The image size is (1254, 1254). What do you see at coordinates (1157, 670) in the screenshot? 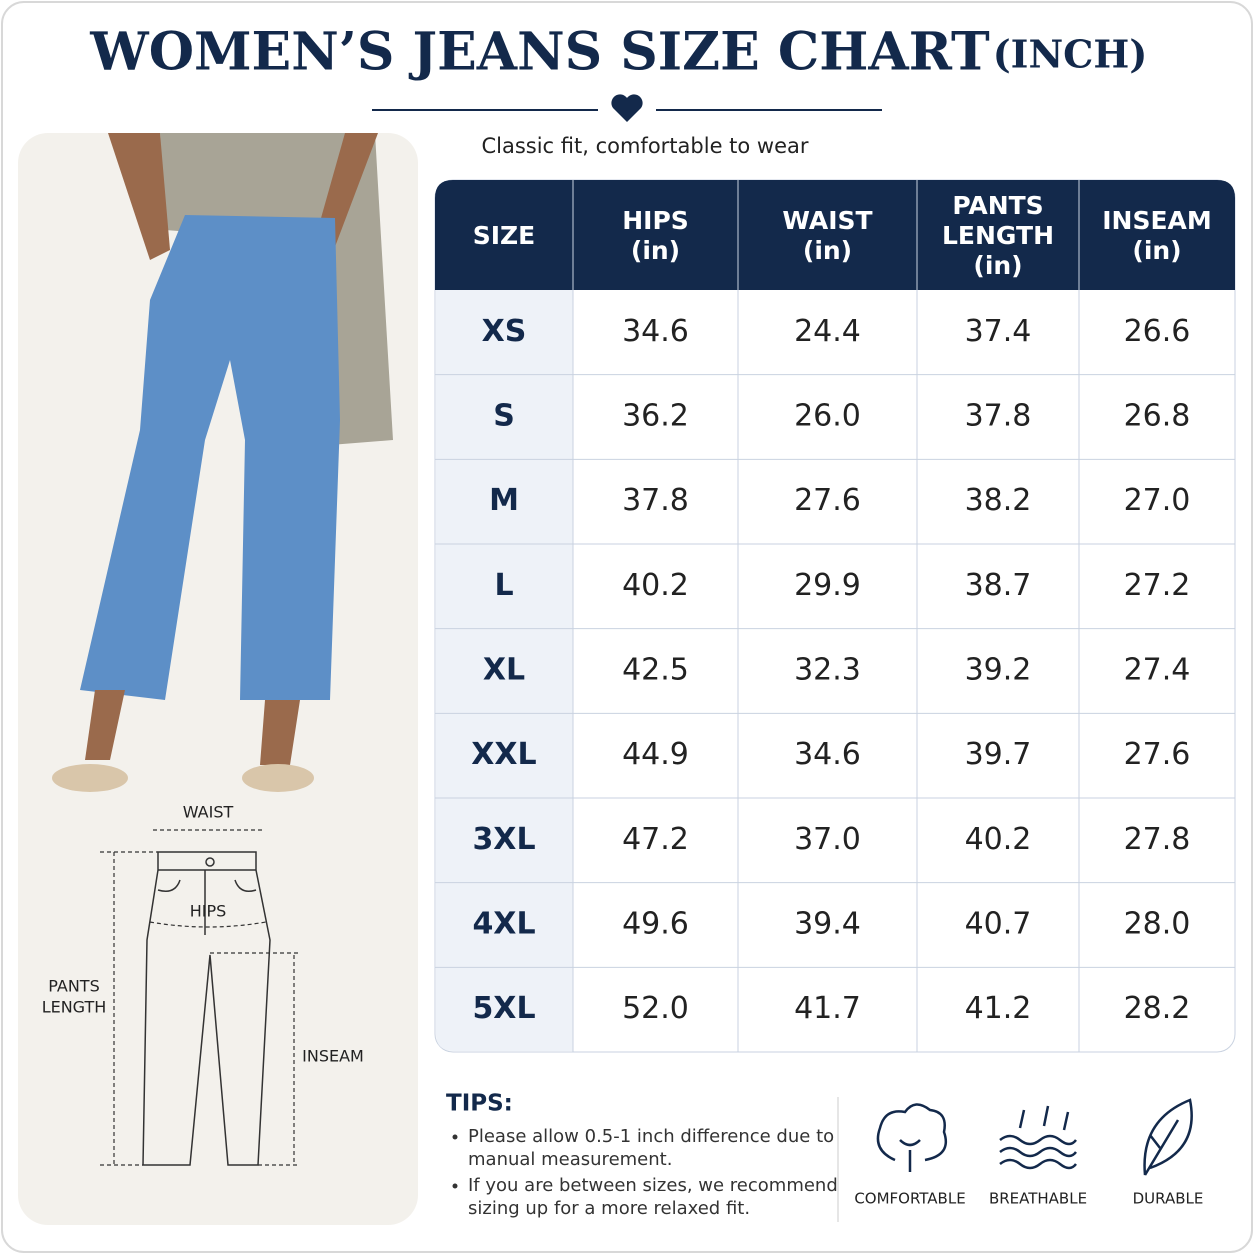
I see `value-cell: 27.4` at bounding box center [1157, 670].